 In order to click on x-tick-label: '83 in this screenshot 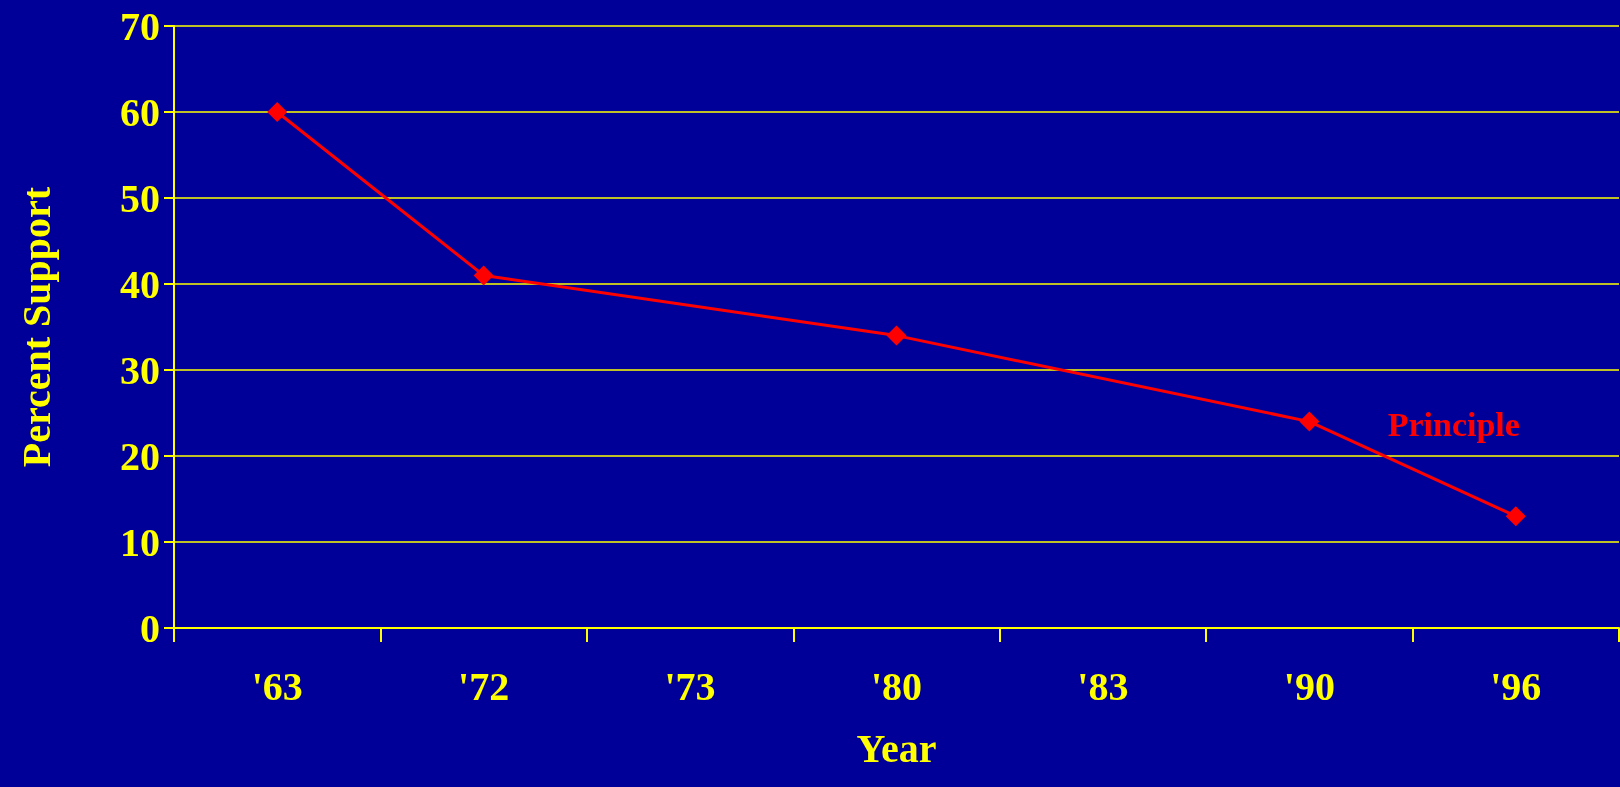, I will do `click(1103, 686)`.